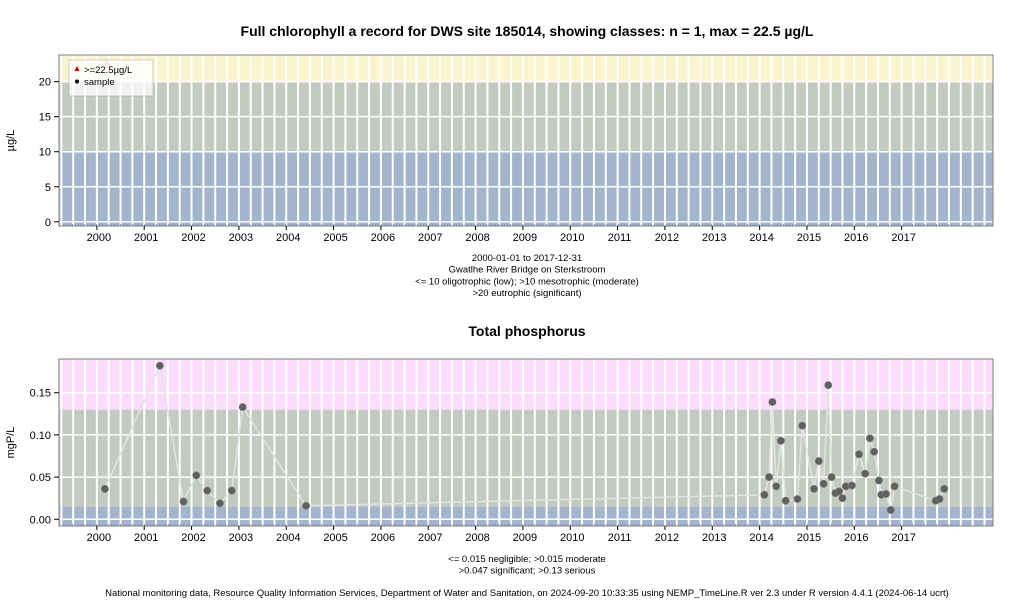 This screenshot has width=1024, height=600. I want to click on y-tick-label: 0.05, so click(40, 478).